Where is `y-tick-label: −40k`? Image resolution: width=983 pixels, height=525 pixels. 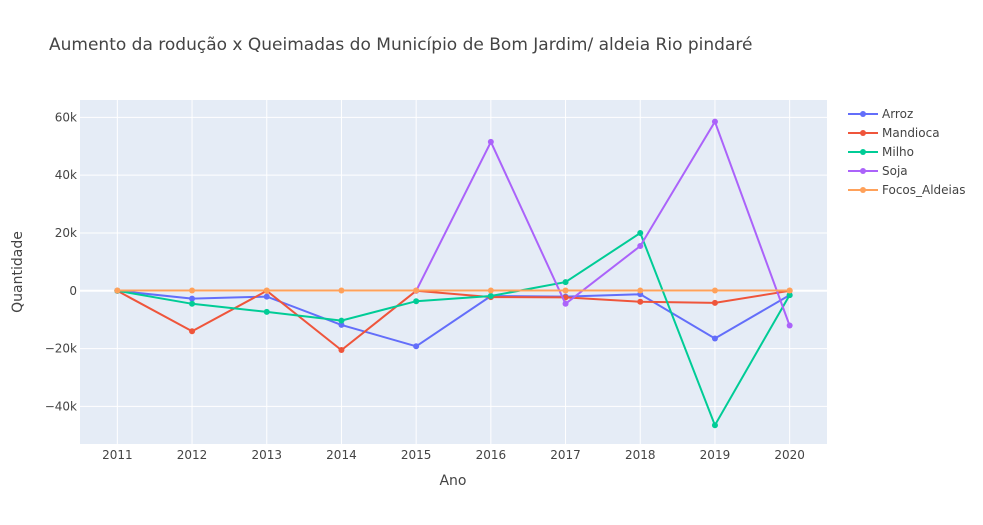
y-tick-label: −40k is located at coordinates (61, 406).